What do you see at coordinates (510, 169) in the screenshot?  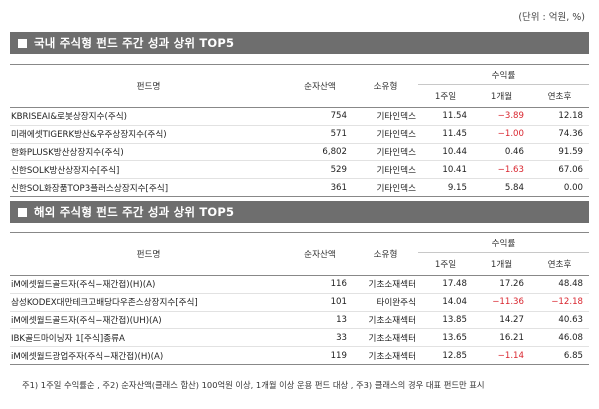 I see `month1-return-cell: −1.63` at bounding box center [510, 169].